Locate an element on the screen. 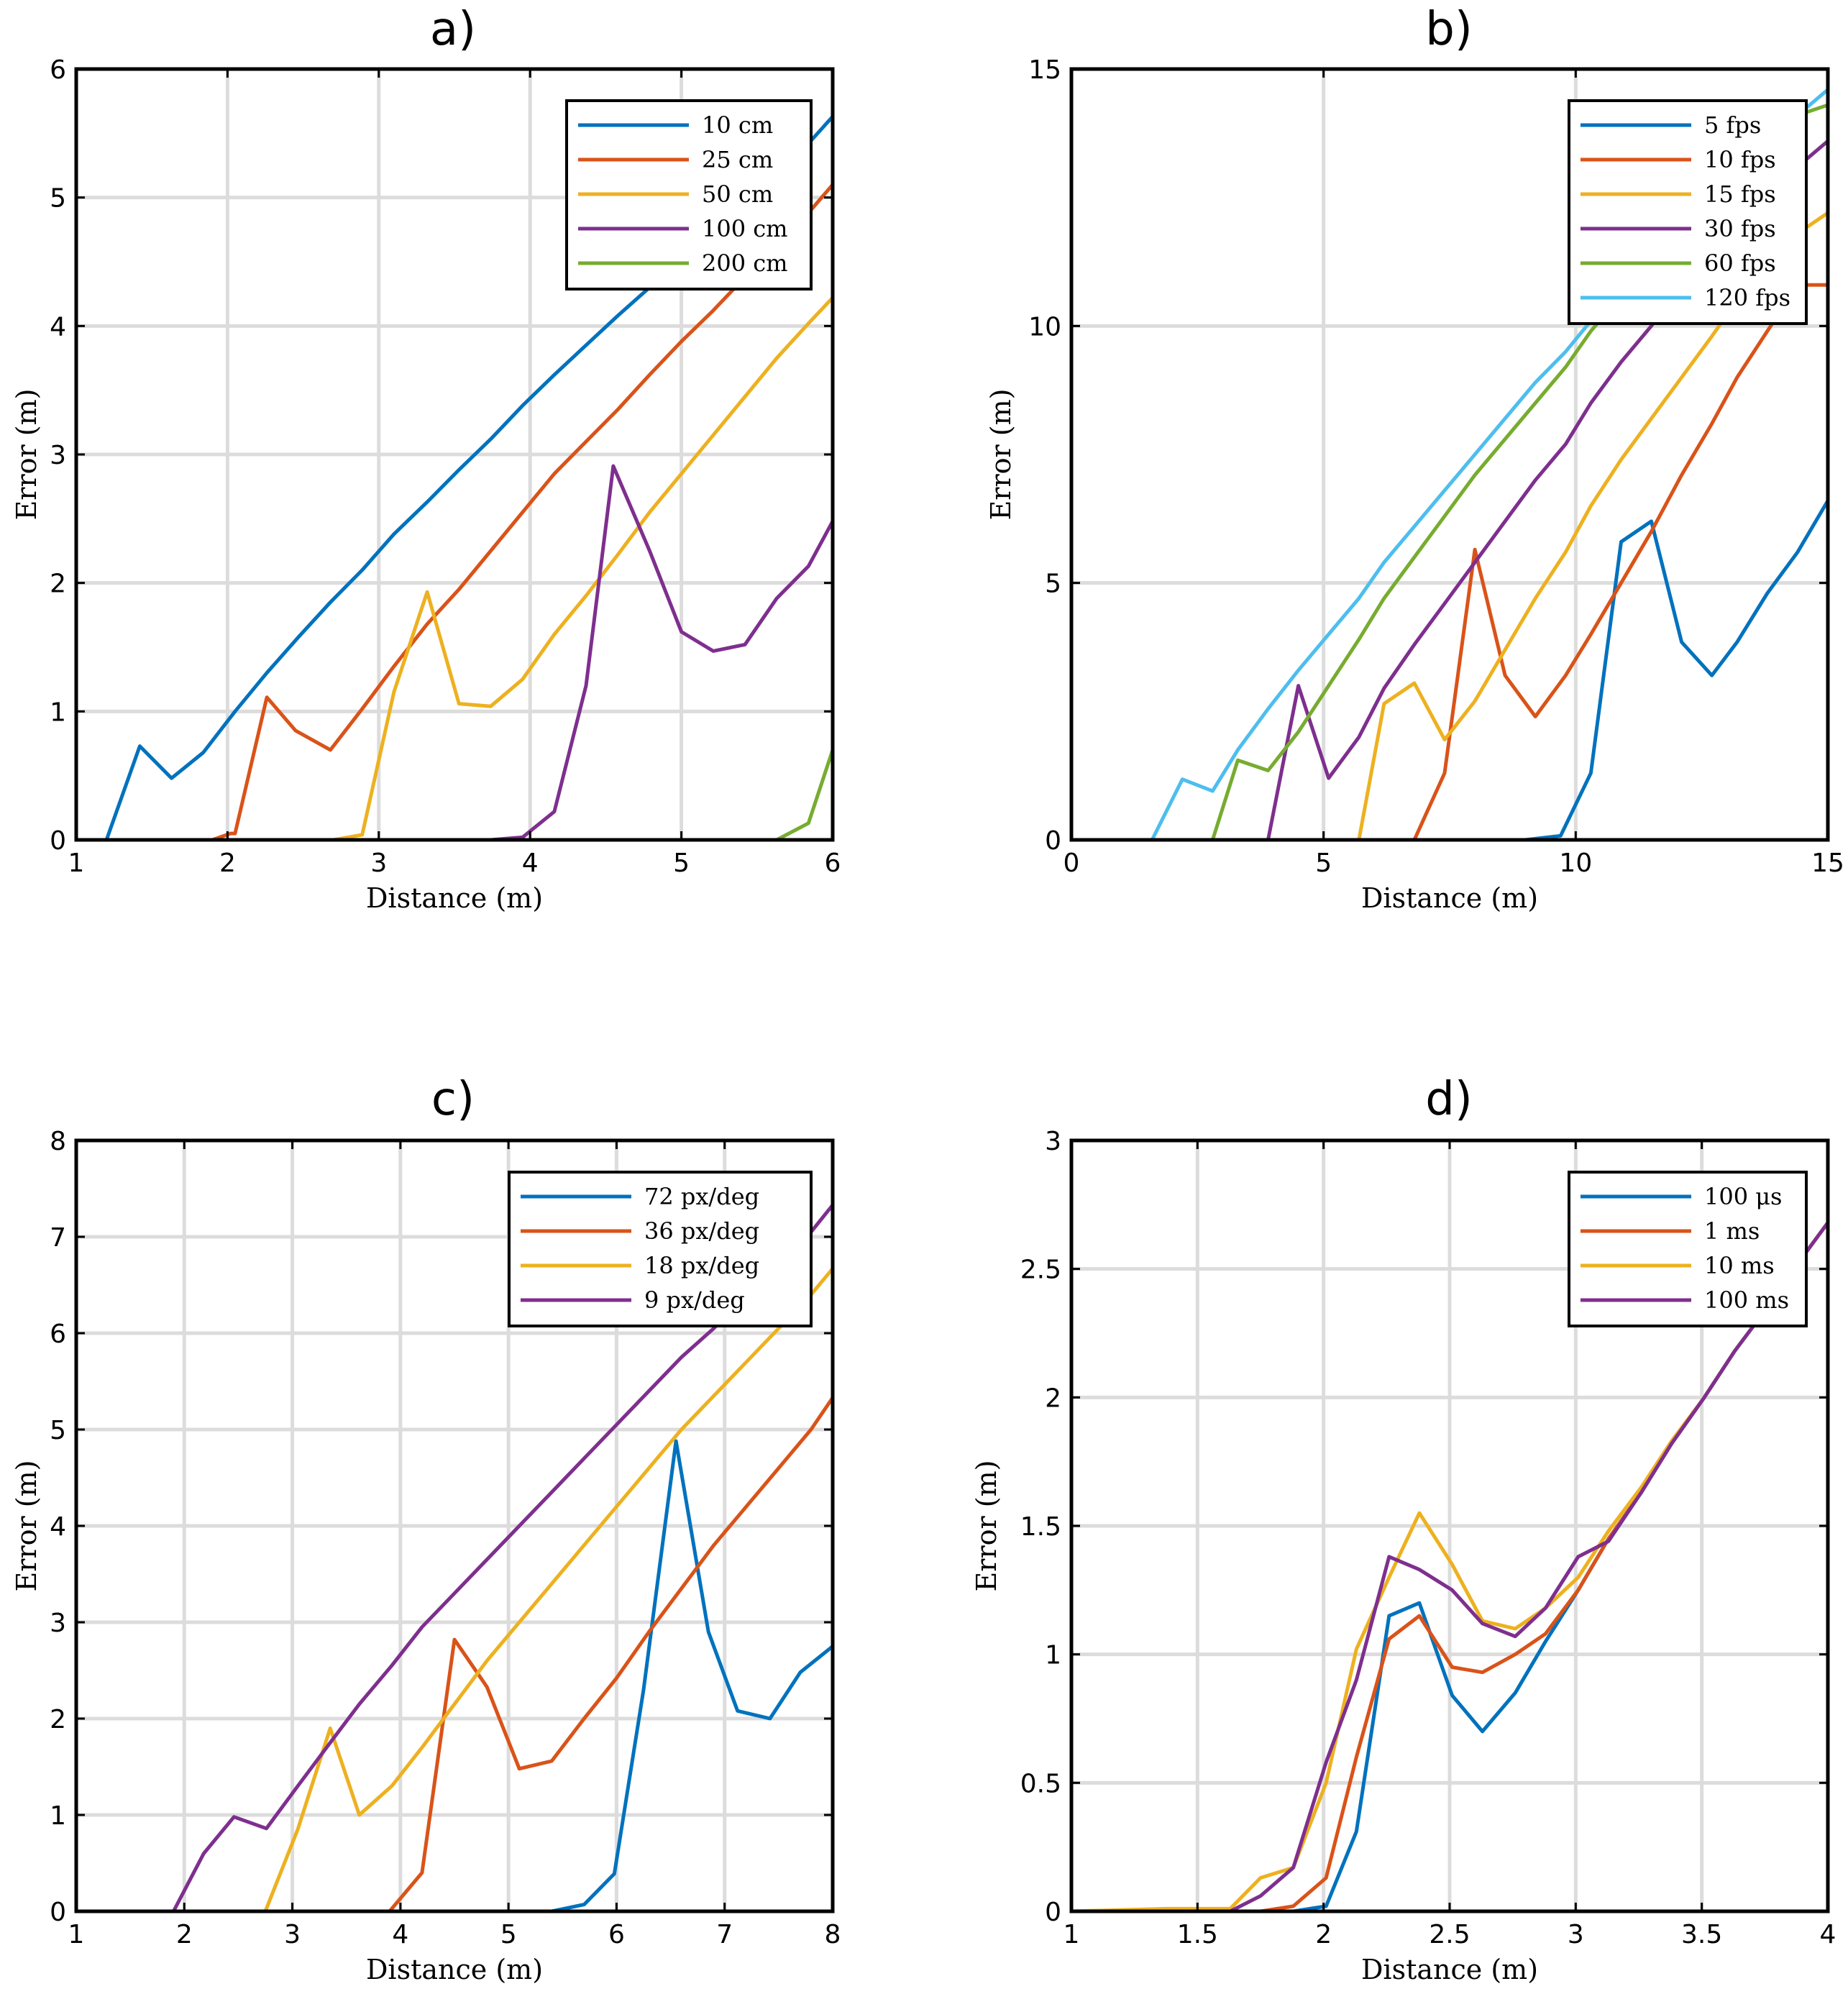 The height and width of the screenshot is (1994, 1848). panel-c-y-axis-label: Error (m) is located at coordinates (26, 1526).